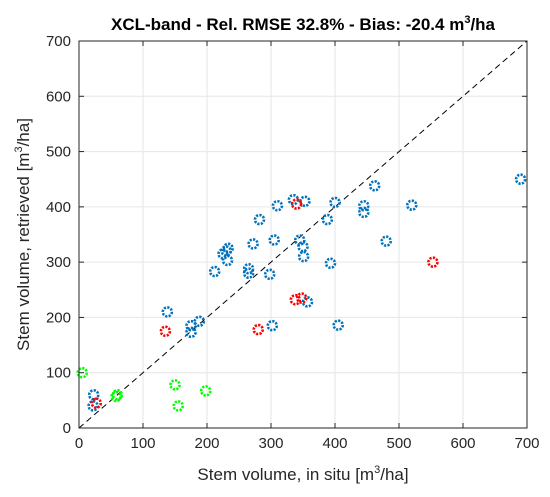 The height and width of the screenshot is (497, 550). Describe the element at coordinates (67, 428) in the screenshot. I see `y-tick-label: 0` at that location.